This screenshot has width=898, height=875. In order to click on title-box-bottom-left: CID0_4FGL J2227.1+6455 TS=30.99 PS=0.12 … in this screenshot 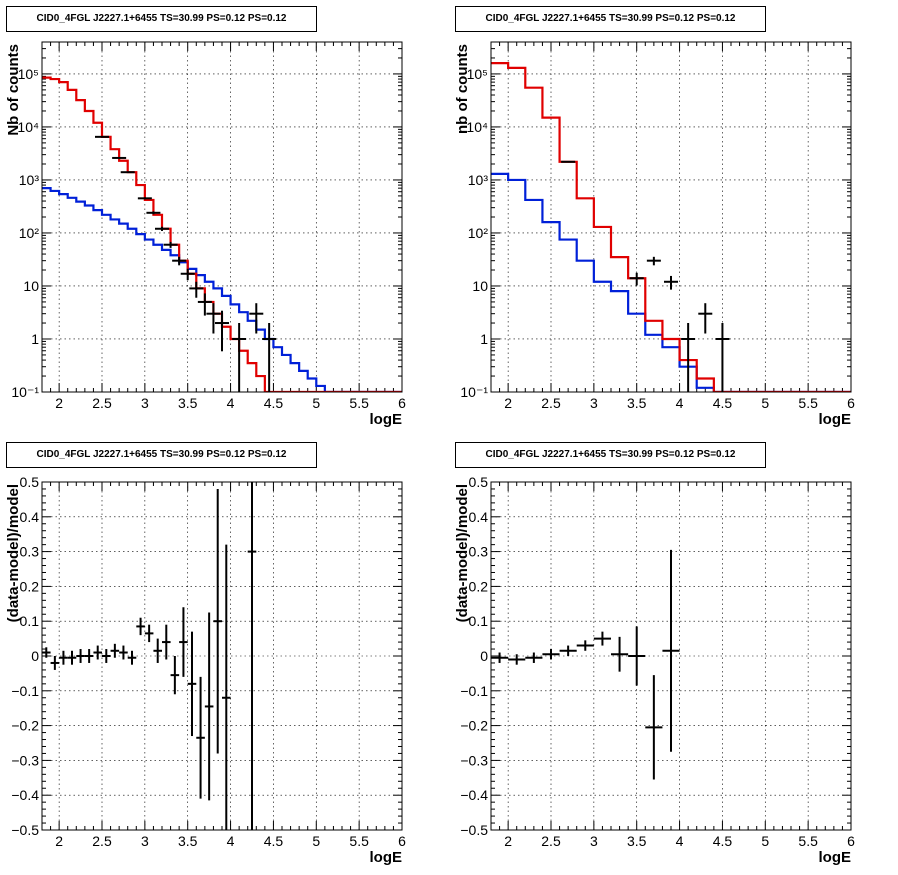, I will do `click(161, 455)`.